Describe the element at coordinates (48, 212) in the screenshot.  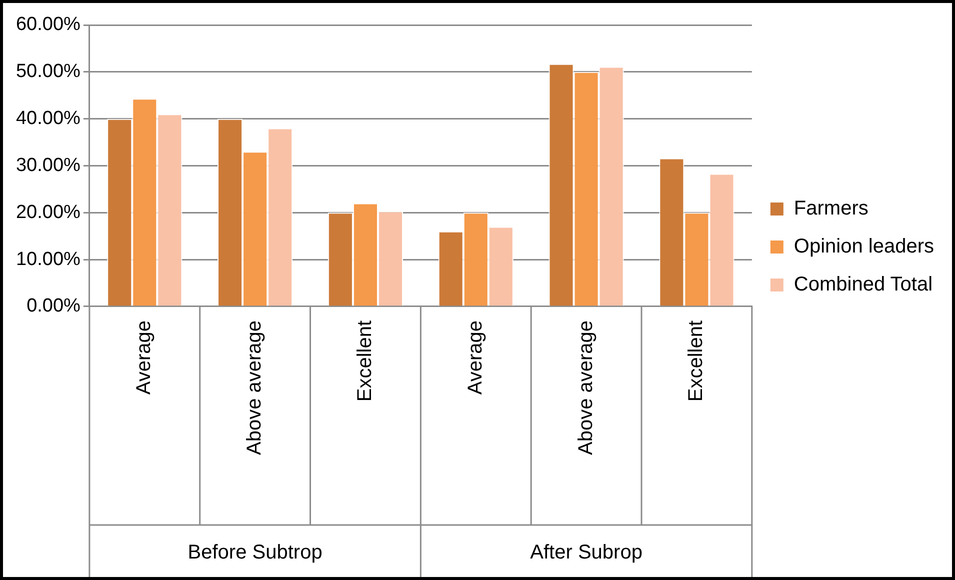
I see `y-tick-label: 20.00%` at that location.